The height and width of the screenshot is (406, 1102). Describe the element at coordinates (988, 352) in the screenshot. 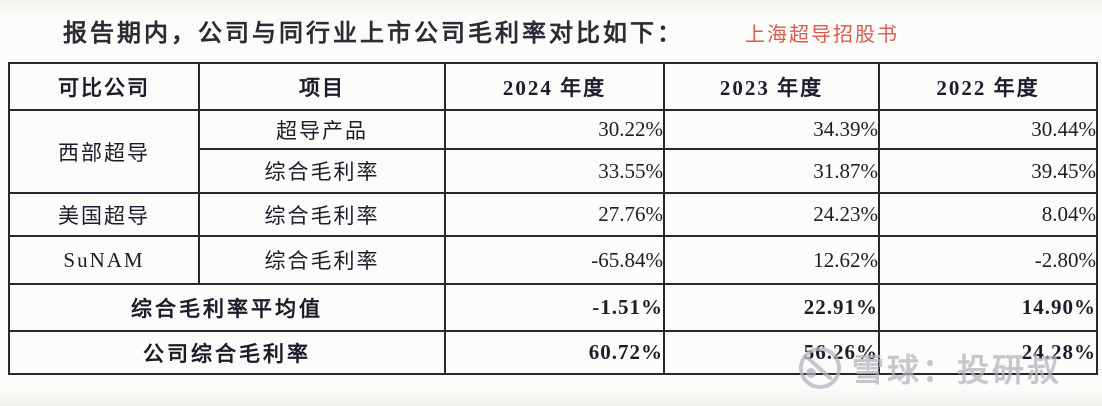

I see `value-cell-2022: 24.28%` at that location.